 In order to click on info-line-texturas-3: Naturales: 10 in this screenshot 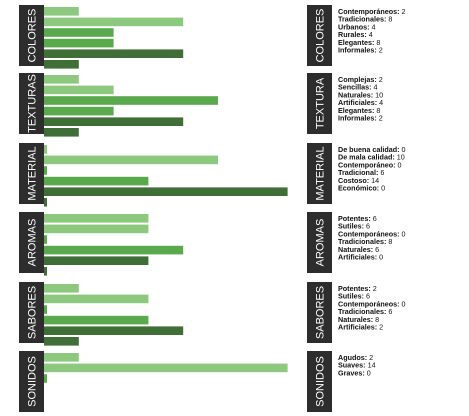, I will do `click(360, 94)`.